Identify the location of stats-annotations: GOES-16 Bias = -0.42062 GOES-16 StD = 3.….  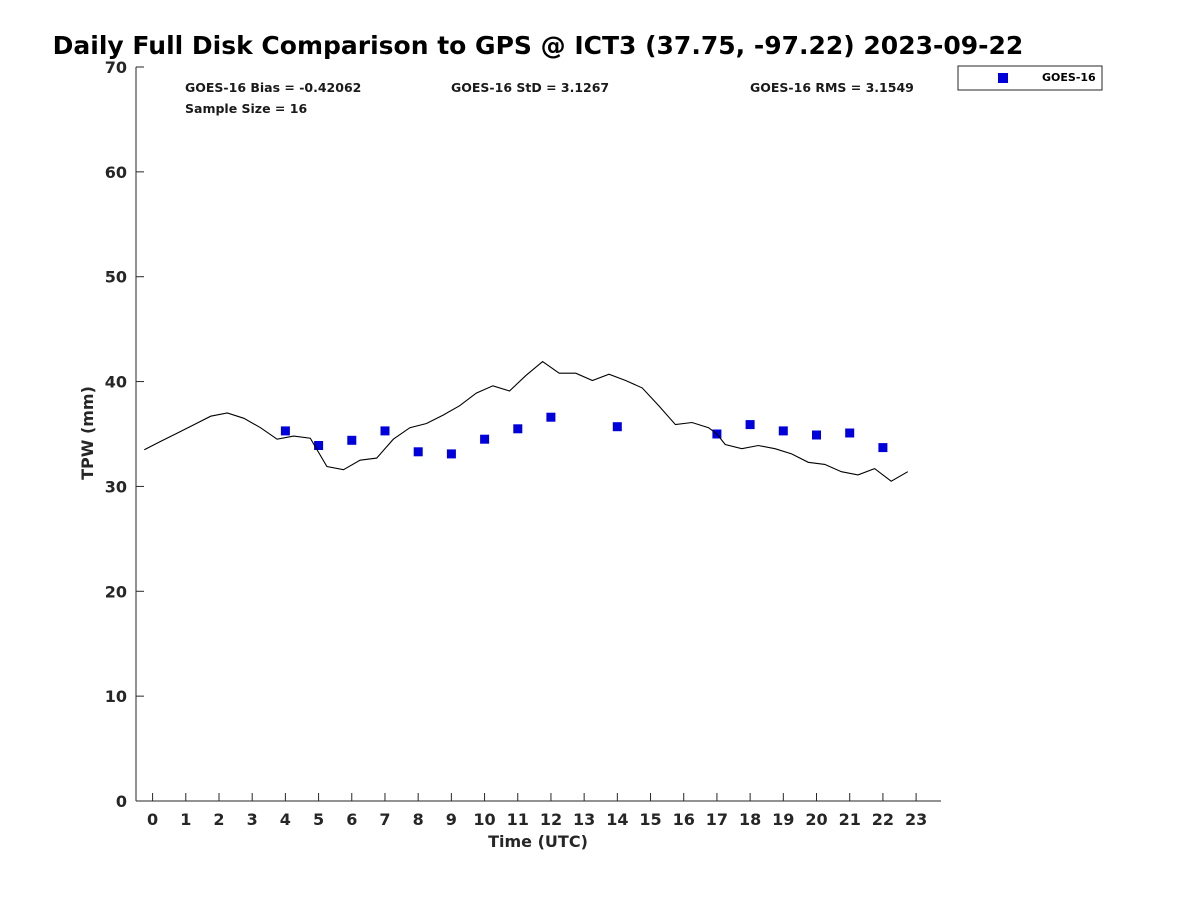
(549, 98).